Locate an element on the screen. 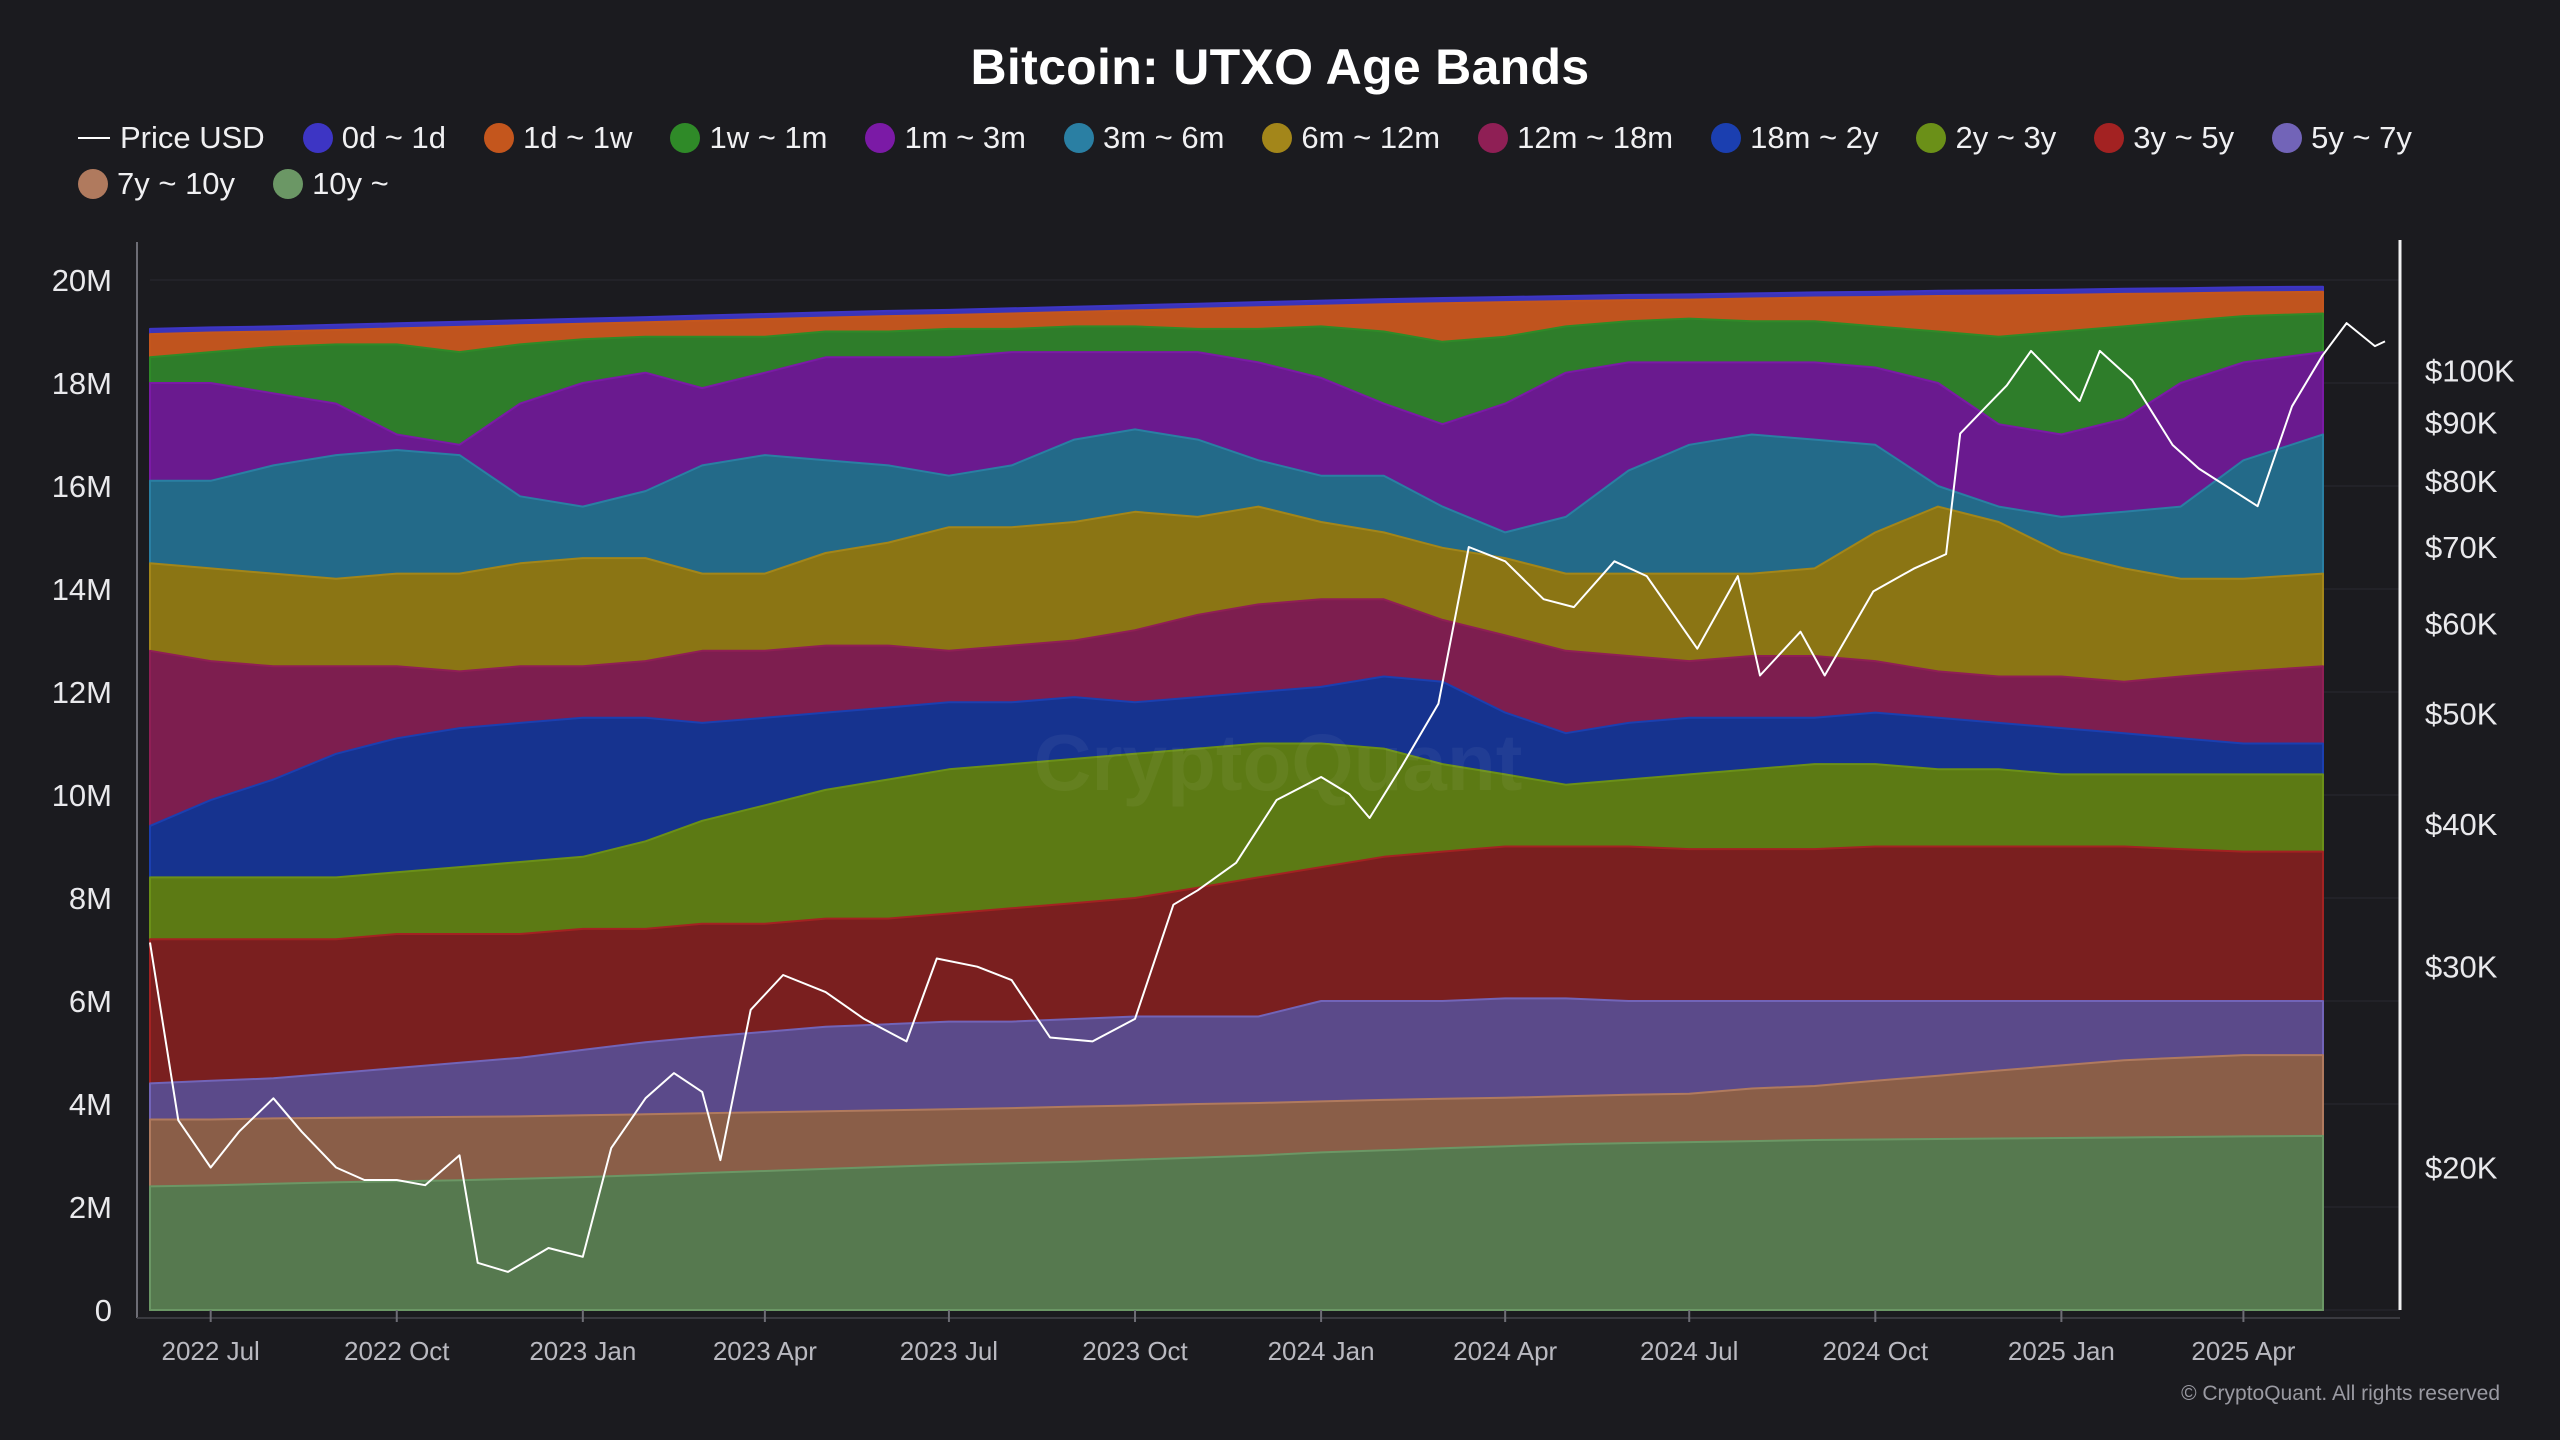  y-left-tick-label: 4M is located at coordinates (90, 1104).